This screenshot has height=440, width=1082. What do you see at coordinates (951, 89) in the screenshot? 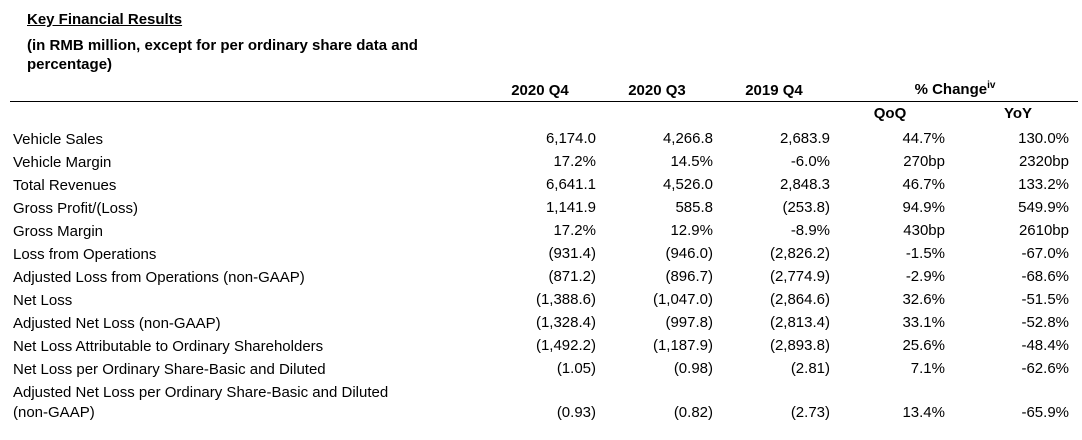
I see `change-label: % Change` at bounding box center [951, 89].